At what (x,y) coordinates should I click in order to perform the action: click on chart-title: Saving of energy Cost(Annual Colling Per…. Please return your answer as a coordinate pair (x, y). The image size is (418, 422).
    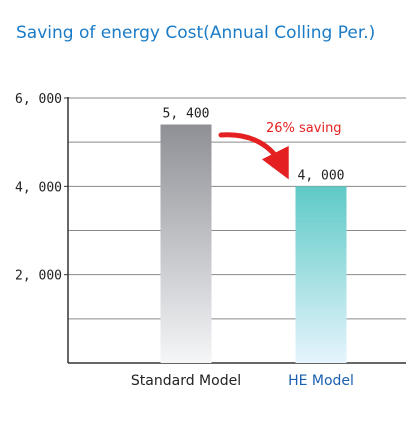
    Looking at the image, I should click on (196, 33).